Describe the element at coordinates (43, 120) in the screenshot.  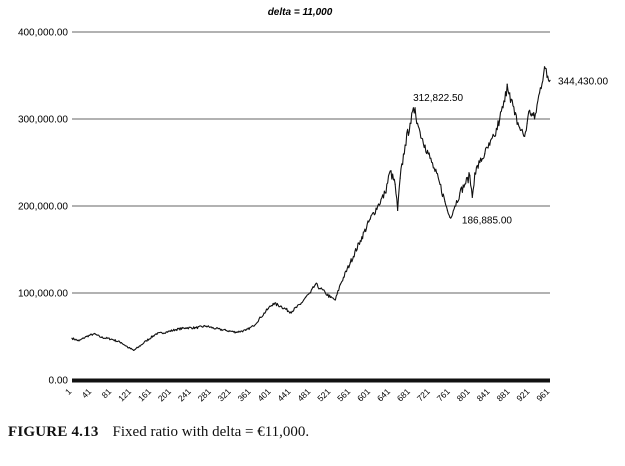
I see `y-tick-label-3: 300,000.00` at that location.